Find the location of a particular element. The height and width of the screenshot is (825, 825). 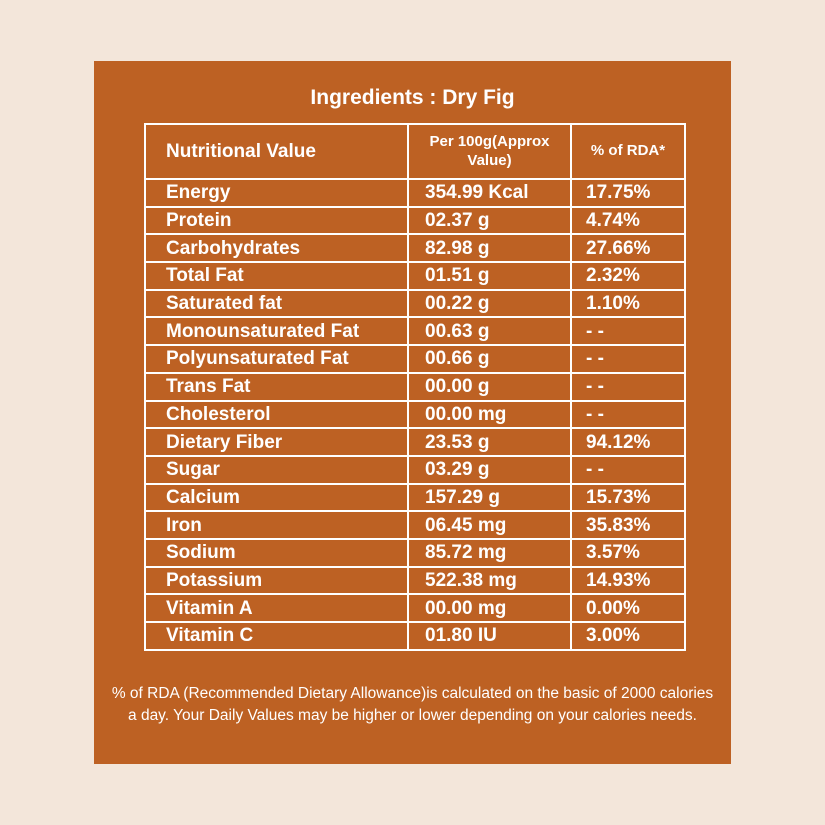

table-row: Sugar 03.29 g- - is located at coordinates (415, 469).